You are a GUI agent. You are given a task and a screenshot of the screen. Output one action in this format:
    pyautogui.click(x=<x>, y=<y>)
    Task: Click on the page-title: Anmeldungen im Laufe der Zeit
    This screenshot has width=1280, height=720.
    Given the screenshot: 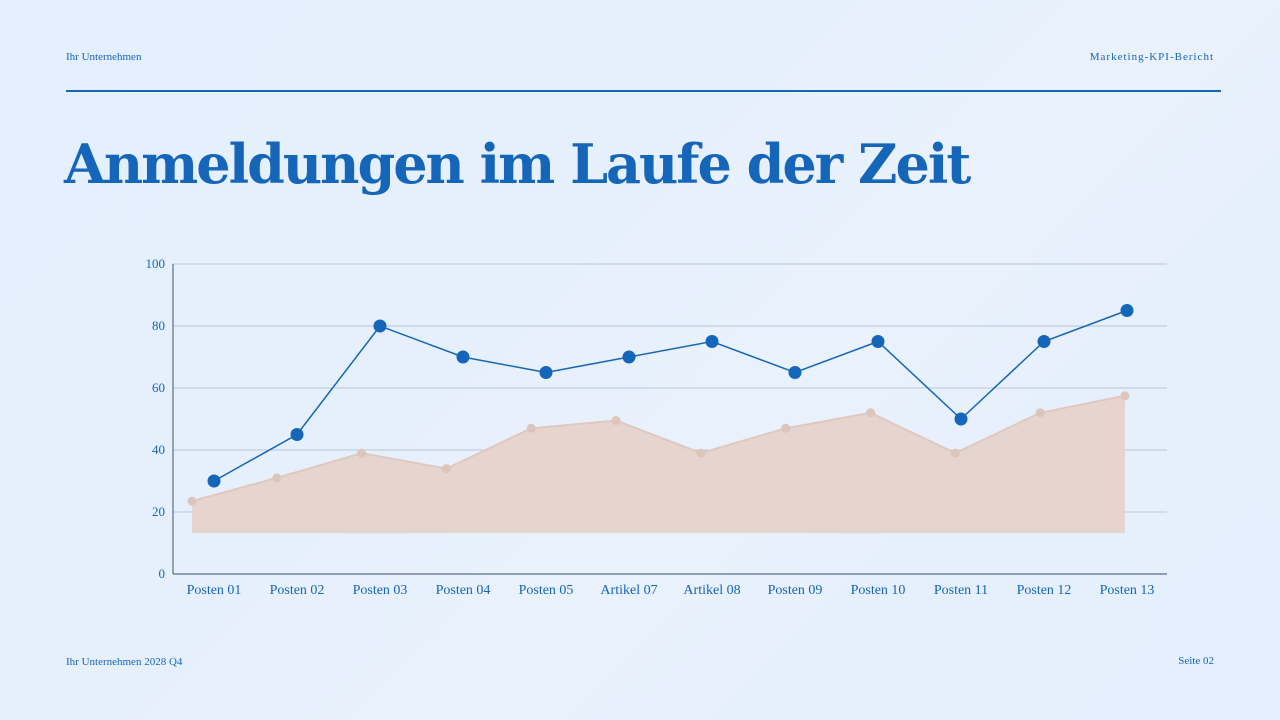 What is the action you would take?
    pyautogui.click(x=517, y=164)
    